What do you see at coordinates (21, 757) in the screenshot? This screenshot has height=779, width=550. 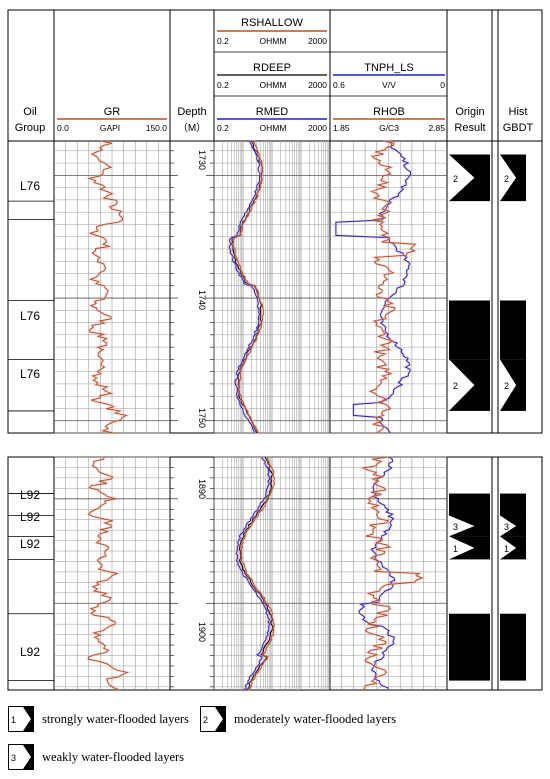 I see `legend-marker: 3` at bounding box center [21, 757].